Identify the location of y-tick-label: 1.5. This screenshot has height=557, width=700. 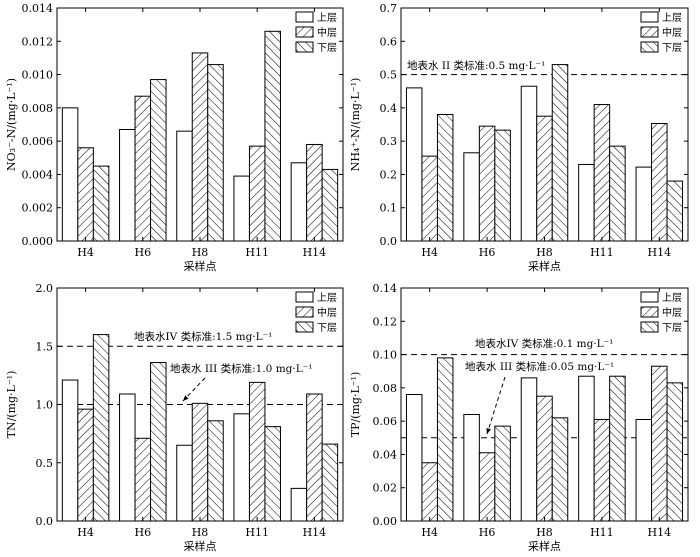
(45, 346).